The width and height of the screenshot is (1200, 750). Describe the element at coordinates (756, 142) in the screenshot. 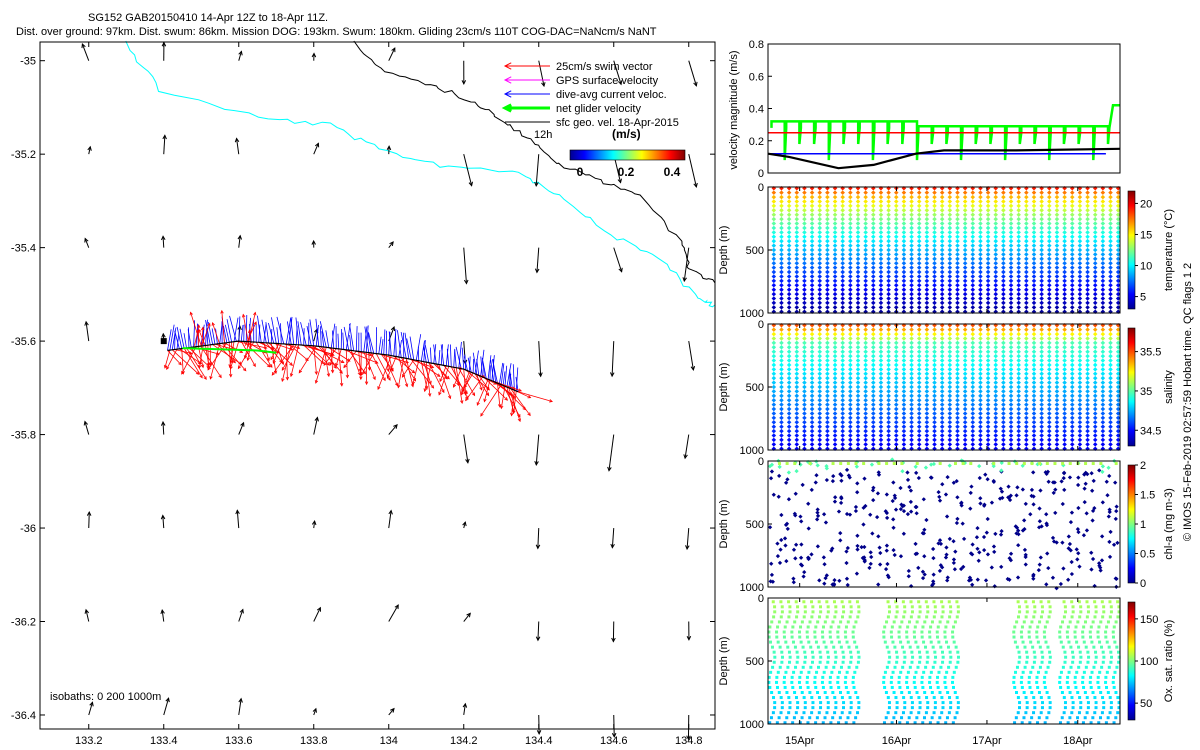

I see `velocity-y-tick-label: 0.2` at that location.